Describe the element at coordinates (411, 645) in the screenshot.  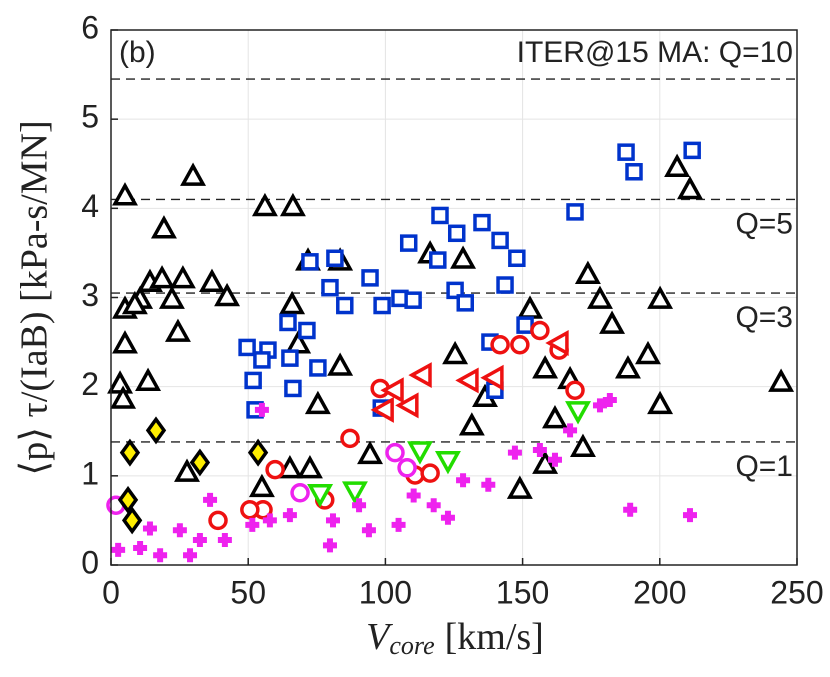
I see `x-label-subscript: core` at that location.